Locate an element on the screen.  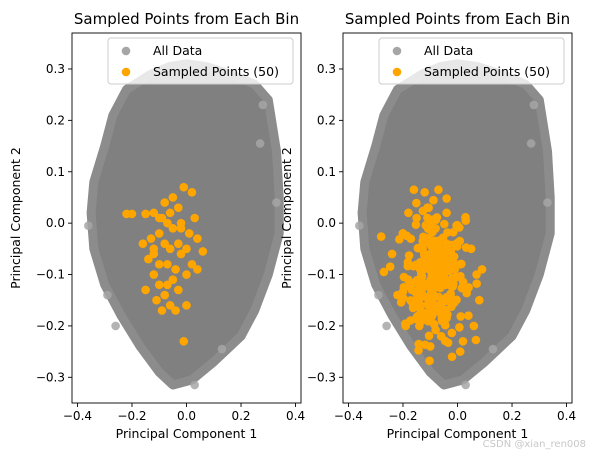
legend-marker-all-data is located at coordinates (397, 51).